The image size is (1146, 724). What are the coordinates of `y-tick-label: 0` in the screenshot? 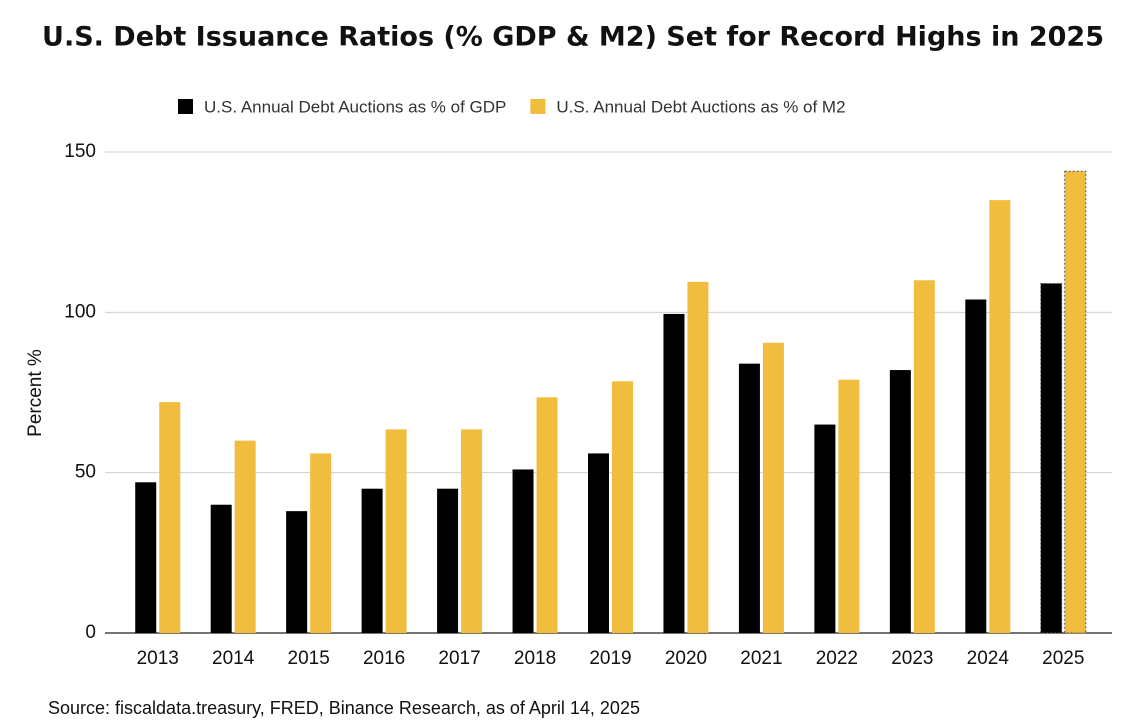 It's located at (90, 632).